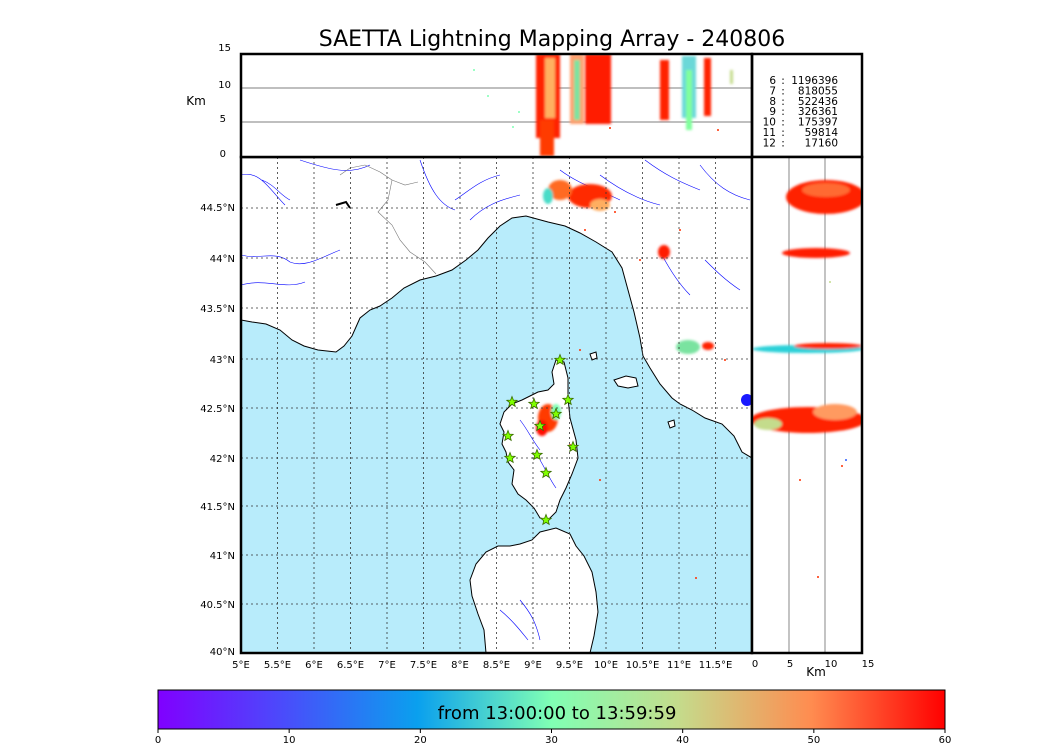 This screenshot has width=1050, height=750. I want to click on lat-tick: 43.5°N, so click(217, 309).